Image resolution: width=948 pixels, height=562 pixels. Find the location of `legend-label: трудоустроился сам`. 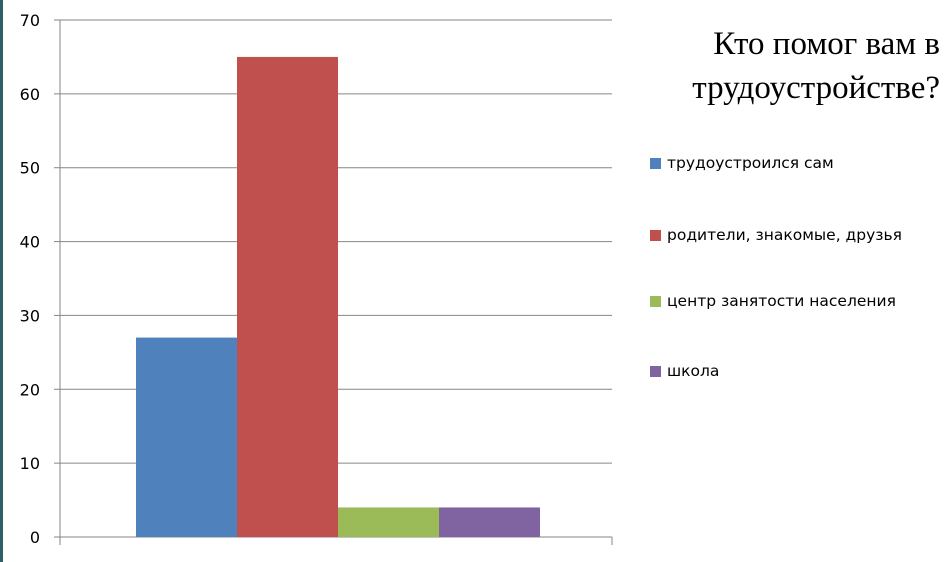

legend-label: трудоустроился сам is located at coordinates (750, 163).